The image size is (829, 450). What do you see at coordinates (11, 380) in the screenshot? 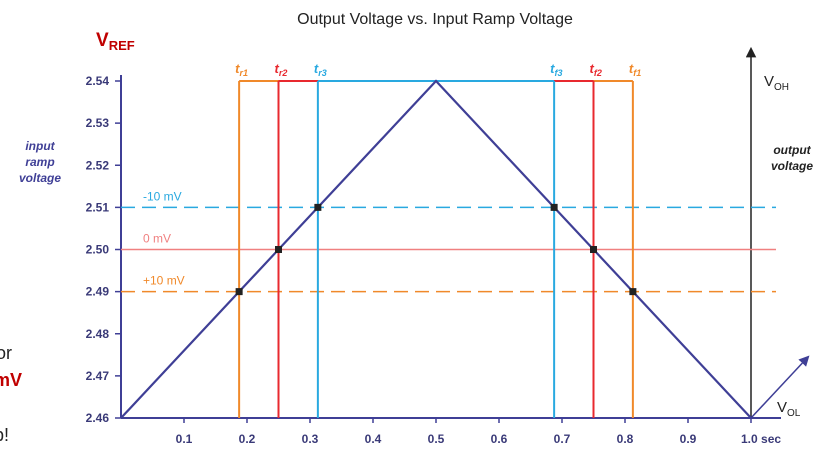
I see `cut-text-line-2: mV` at bounding box center [11, 380].